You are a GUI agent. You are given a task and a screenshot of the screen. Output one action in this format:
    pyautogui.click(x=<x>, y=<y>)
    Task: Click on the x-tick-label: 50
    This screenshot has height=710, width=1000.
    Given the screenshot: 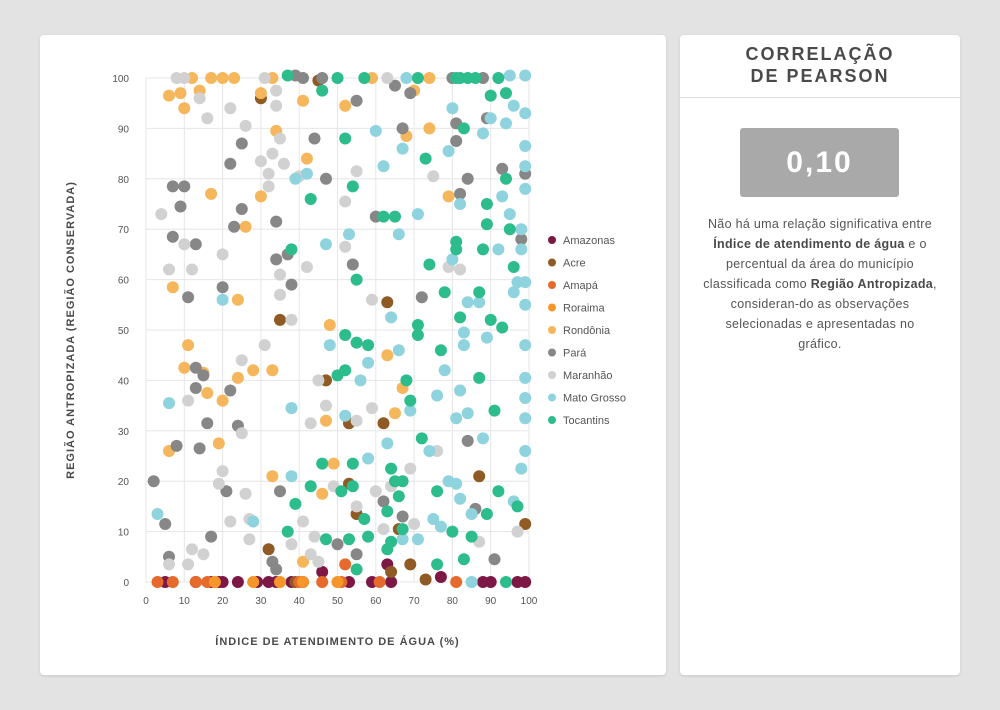 What is the action you would take?
    pyautogui.click(x=338, y=601)
    